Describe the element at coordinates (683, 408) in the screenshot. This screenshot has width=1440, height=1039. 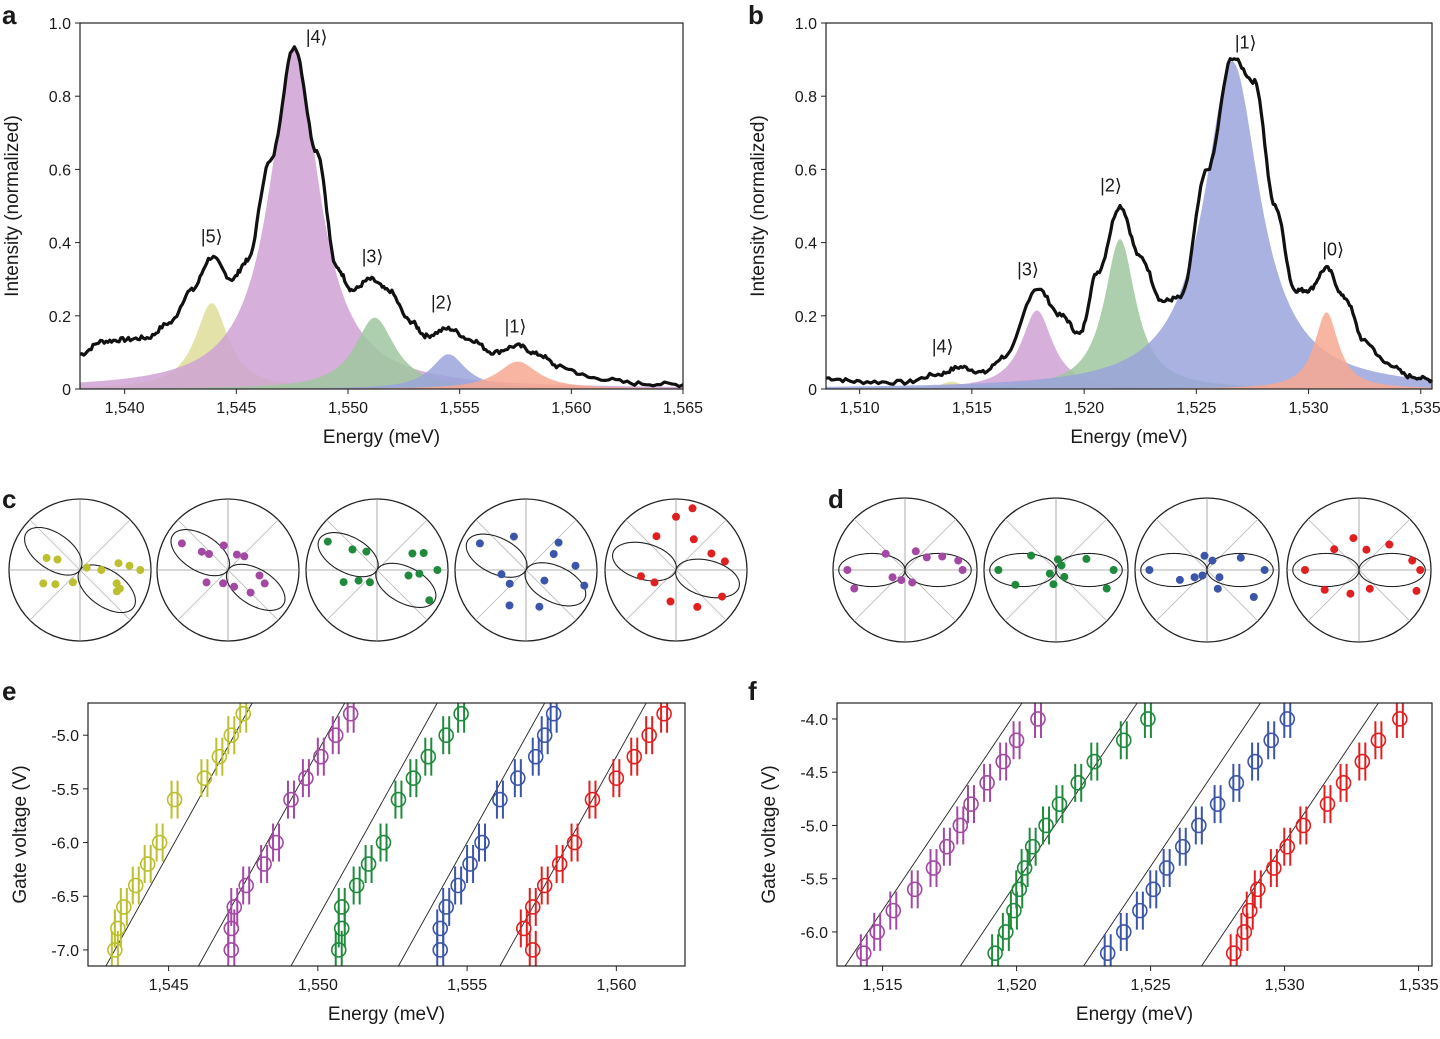
I see `x-tick-label: 1,565` at that location.